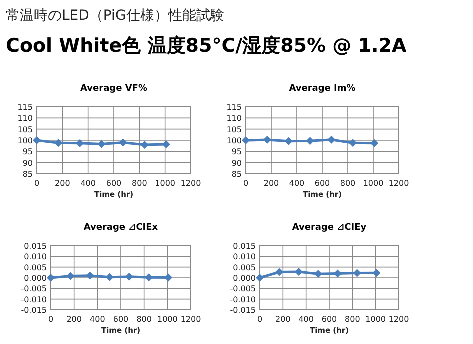  I want to click on chart-title: Average Im%, so click(322, 89).